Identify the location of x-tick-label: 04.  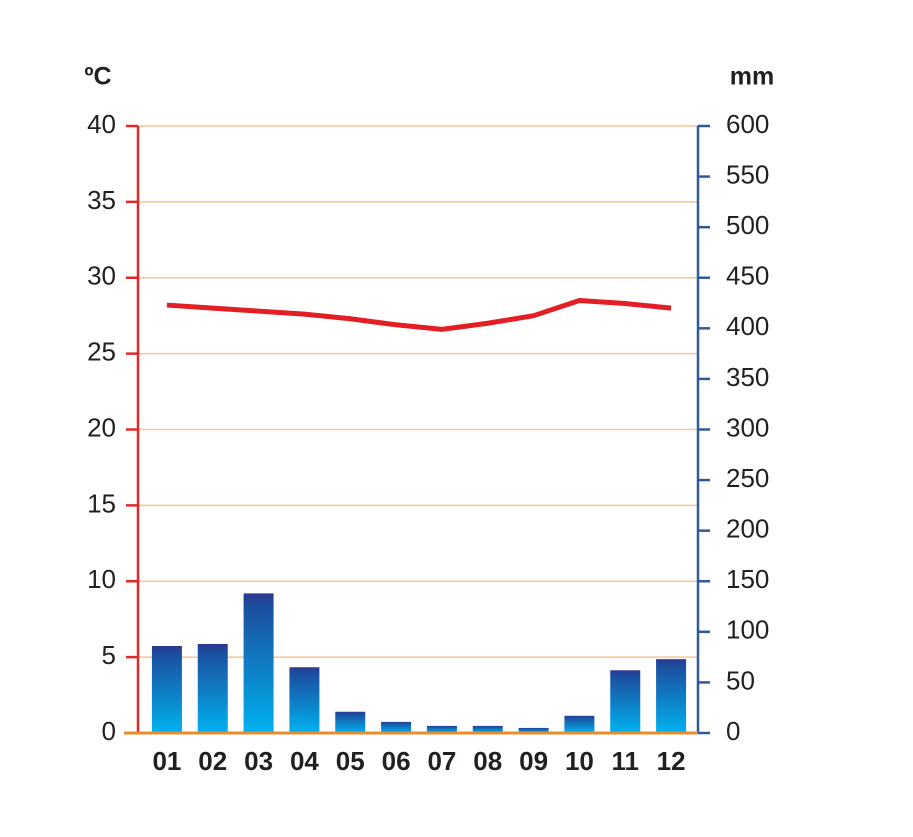
(304, 761).